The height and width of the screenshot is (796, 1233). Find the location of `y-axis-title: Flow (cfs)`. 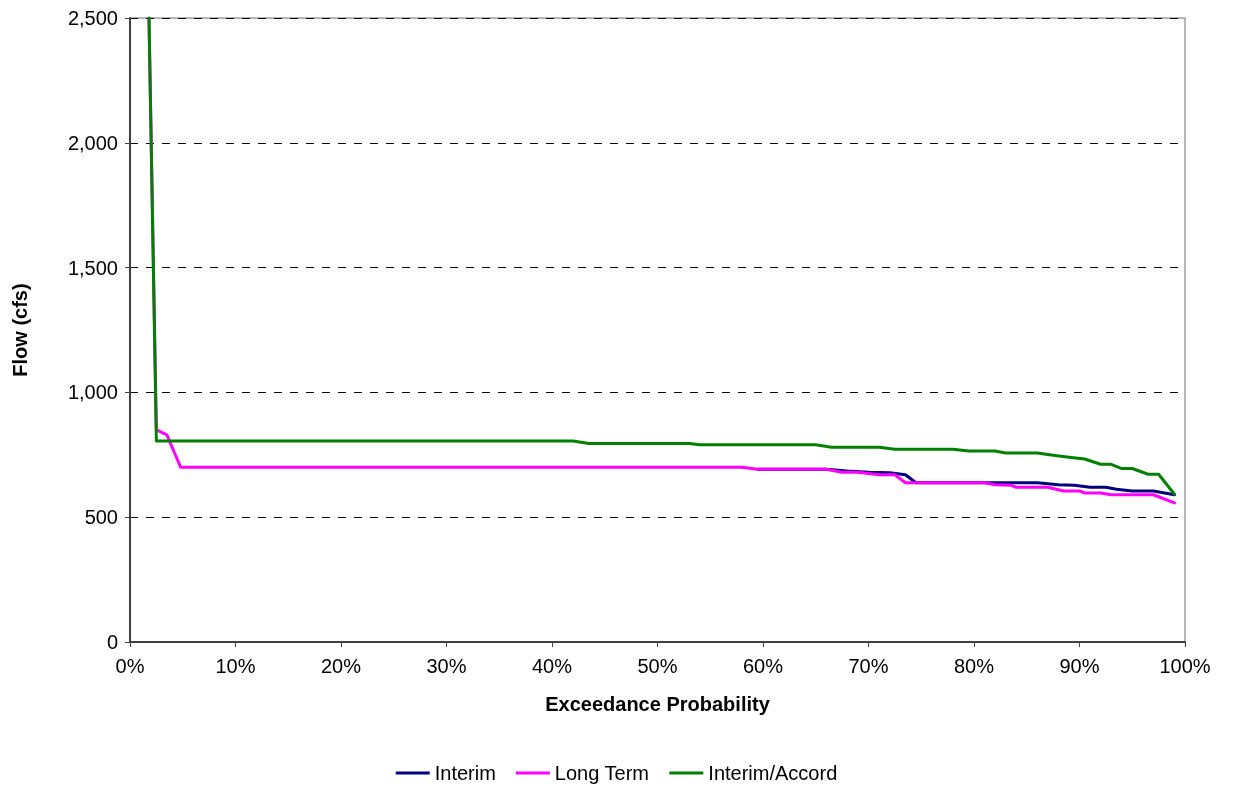

y-axis-title: Flow (cfs) is located at coordinates (20, 330).